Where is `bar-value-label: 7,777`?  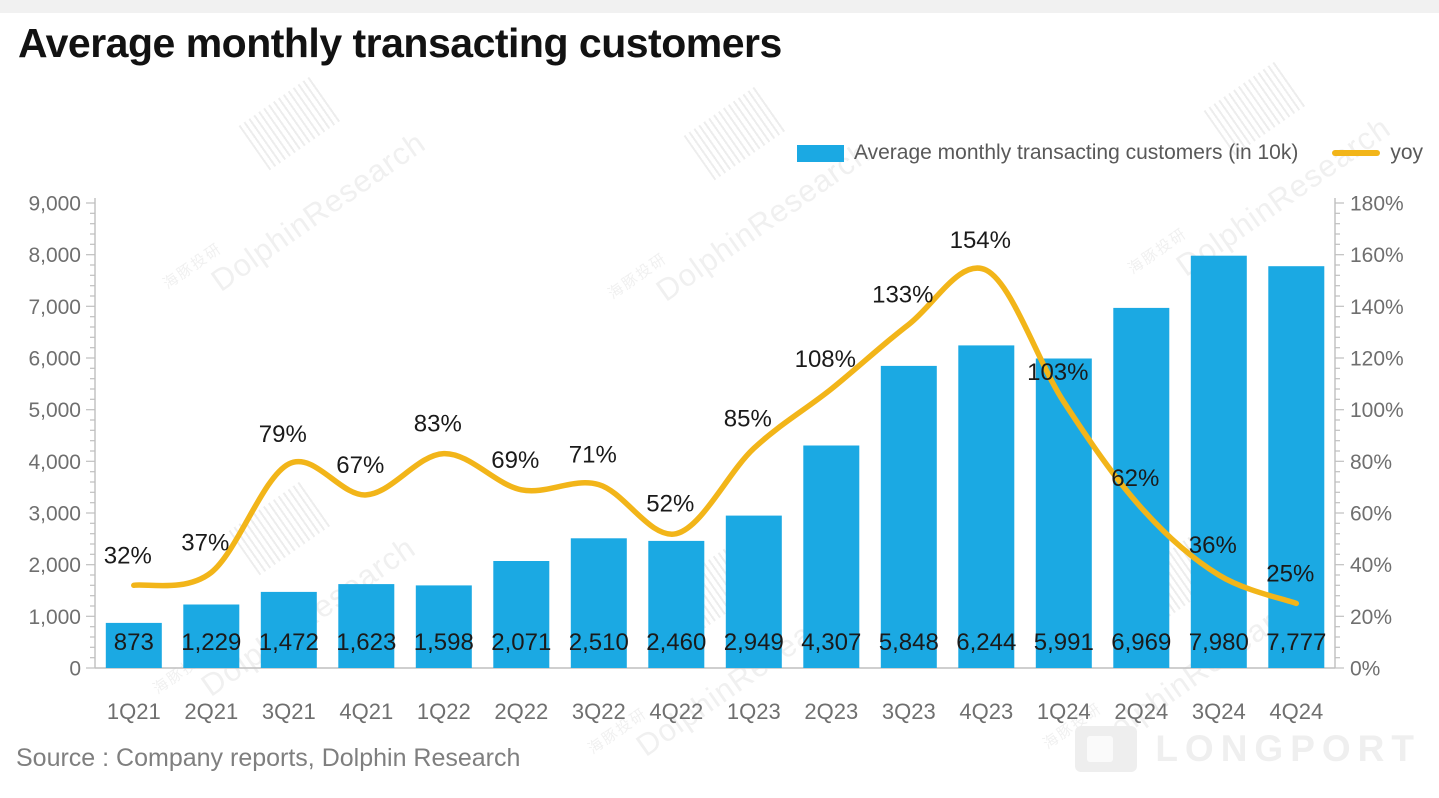 bar-value-label: 7,777 is located at coordinates (1296, 642).